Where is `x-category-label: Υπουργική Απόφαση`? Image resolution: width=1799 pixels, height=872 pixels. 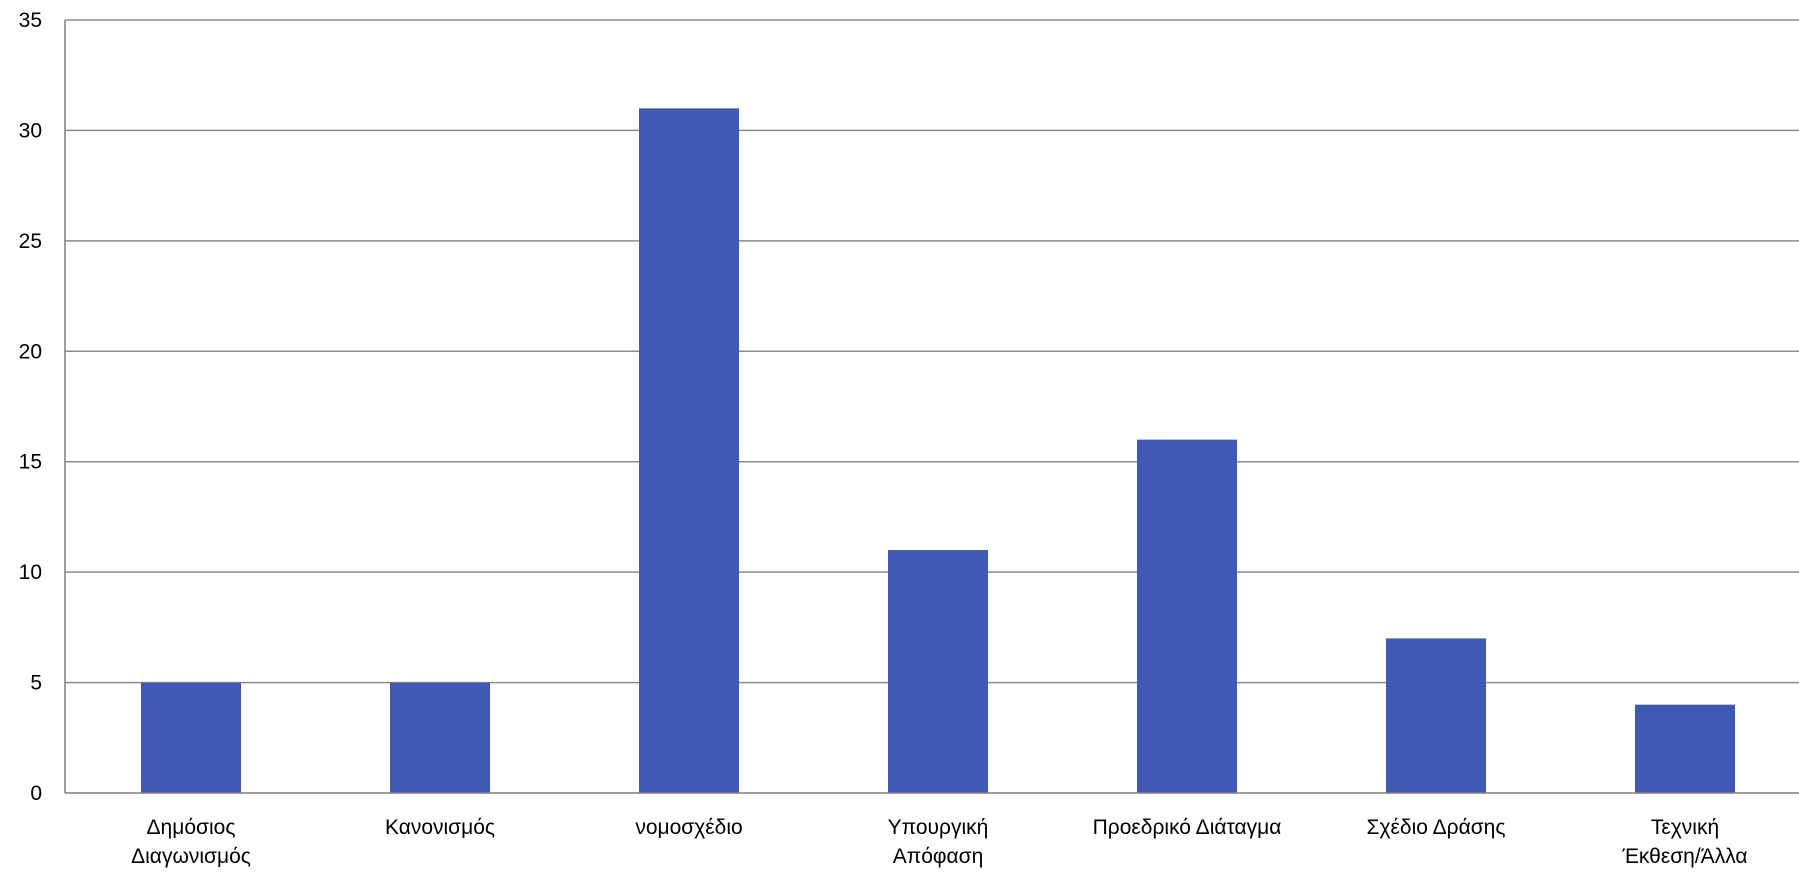 x-category-label: Υπουργική Απόφαση is located at coordinates (938, 842).